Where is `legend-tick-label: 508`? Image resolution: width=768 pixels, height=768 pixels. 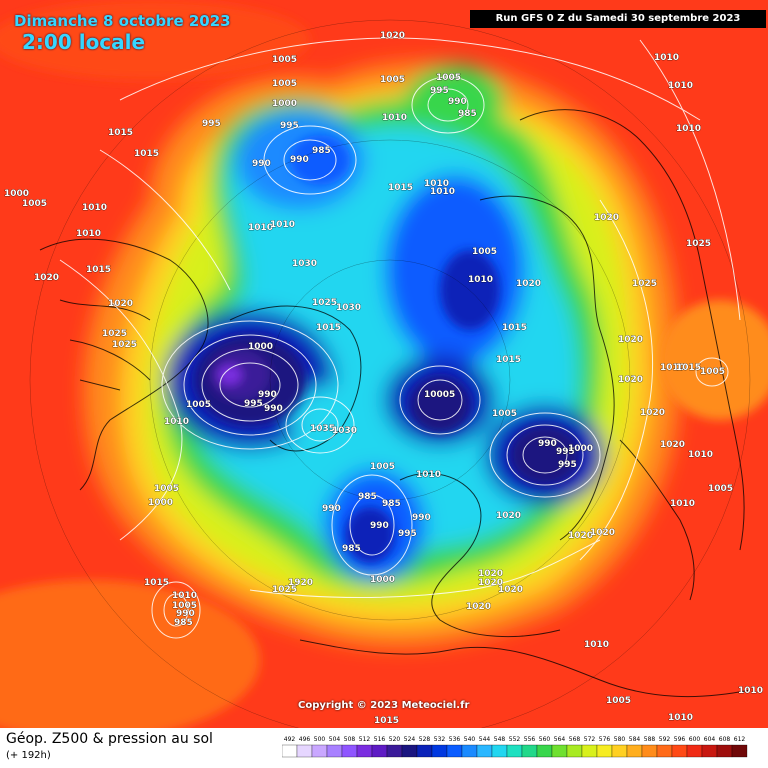
legend-tick-label: 508 is located at coordinates (350, 739).